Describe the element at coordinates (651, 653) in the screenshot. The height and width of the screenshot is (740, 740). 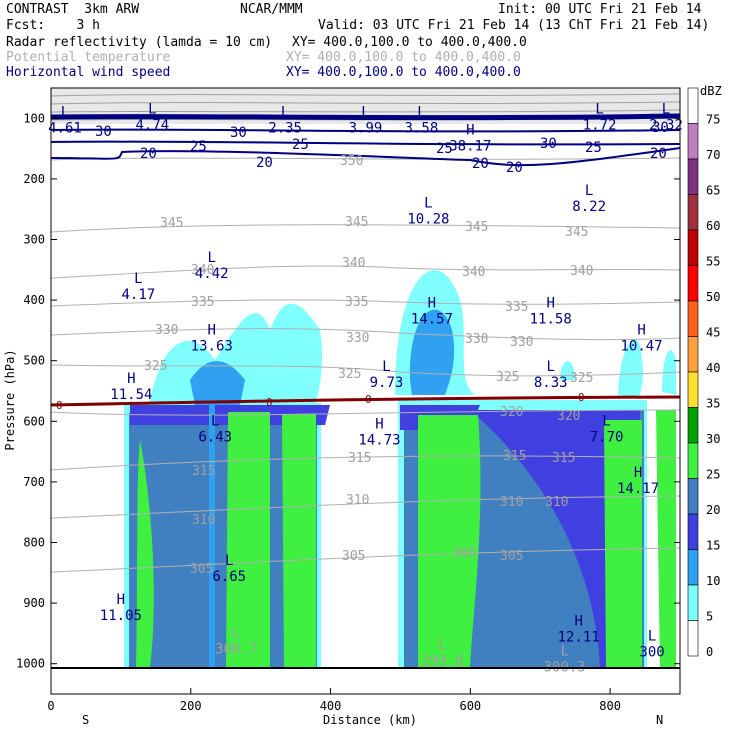
I see `marker-value: 300` at that location.